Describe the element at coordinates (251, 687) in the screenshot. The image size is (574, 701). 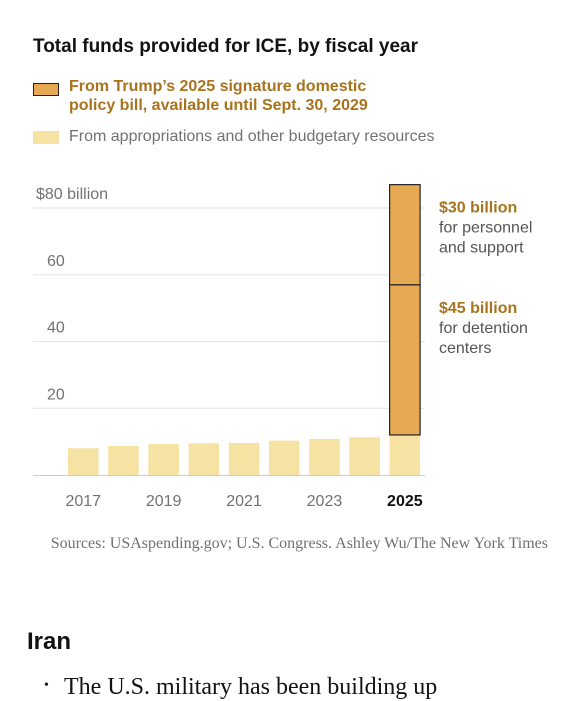
I see `bullet-text: The U.S. military has been building up` at that location.